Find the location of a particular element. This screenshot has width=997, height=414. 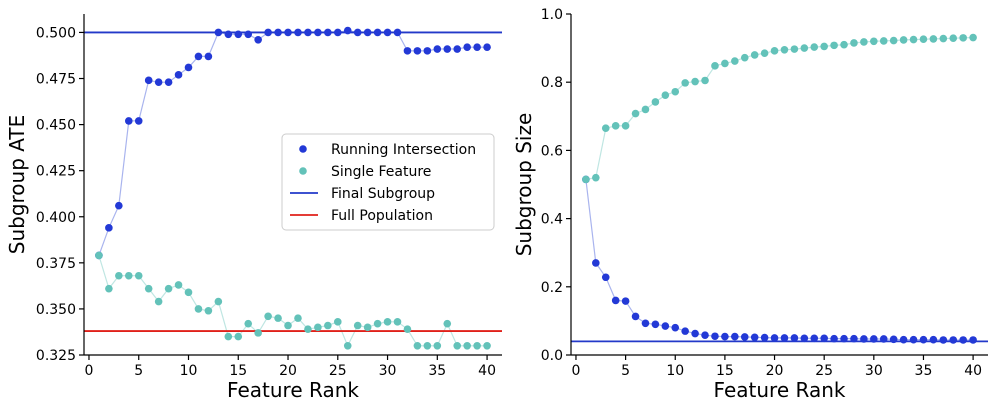

x-tick-label-1-3: 15 is located at coordinates (725, 371).